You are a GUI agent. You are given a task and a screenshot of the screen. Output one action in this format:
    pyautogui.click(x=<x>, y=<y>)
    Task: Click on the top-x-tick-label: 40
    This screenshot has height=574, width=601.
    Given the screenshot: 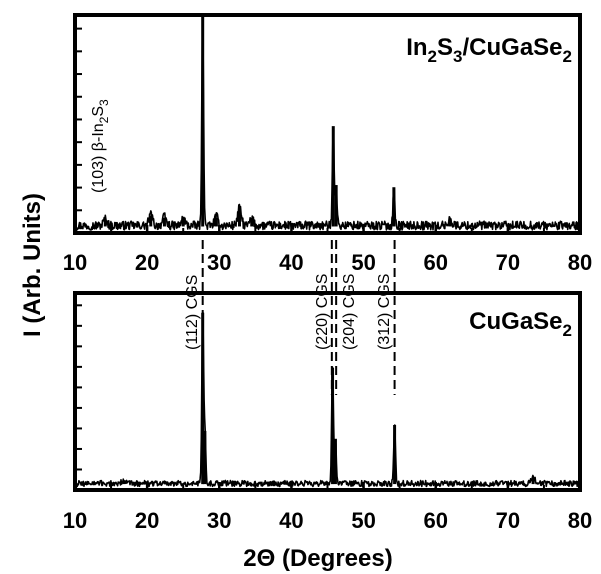 What is the action you would take?
    pyautogui.click(x=291, y=262)
    